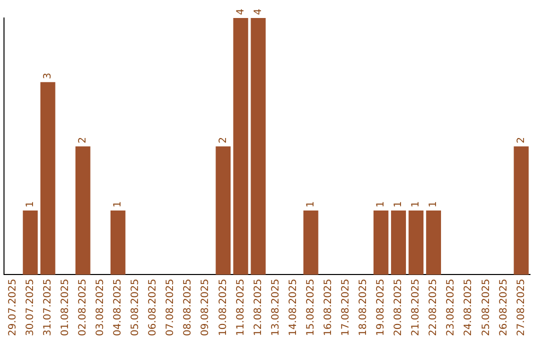 The width and height of the screenshot is (540, 340). What do you see at coordinates (48, 76) in the screenshot?
I see `data-label: 3` at bounding box center [48, 76].